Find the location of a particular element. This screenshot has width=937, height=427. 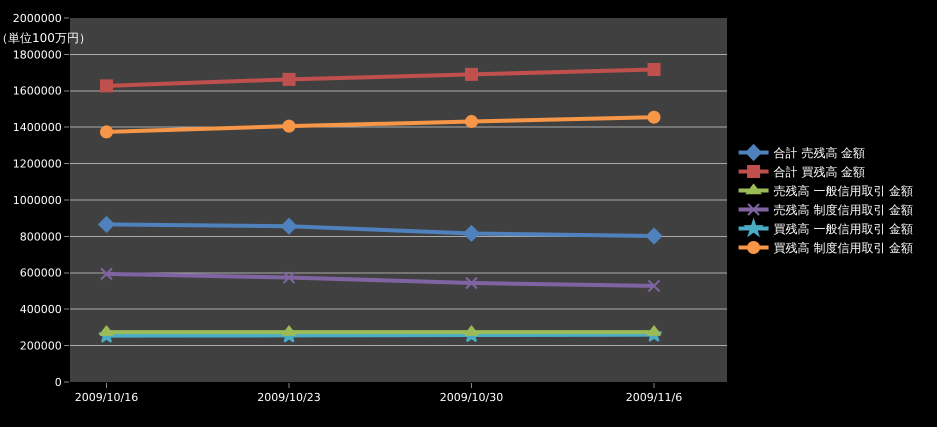

legend-label: 合計 売残高 金額 is located at coordinates (820, 153).